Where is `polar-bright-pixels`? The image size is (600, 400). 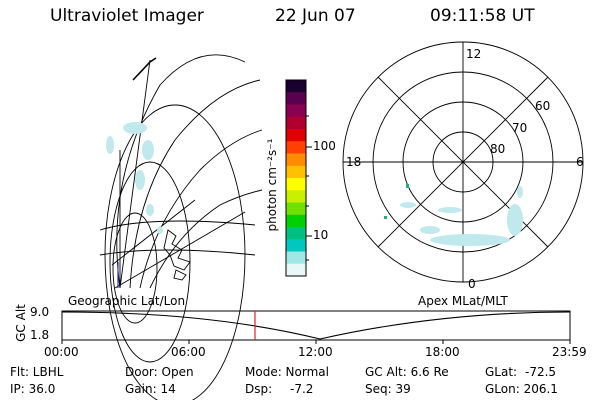
polar-bright-pixels is located at coordinates (396, 201).